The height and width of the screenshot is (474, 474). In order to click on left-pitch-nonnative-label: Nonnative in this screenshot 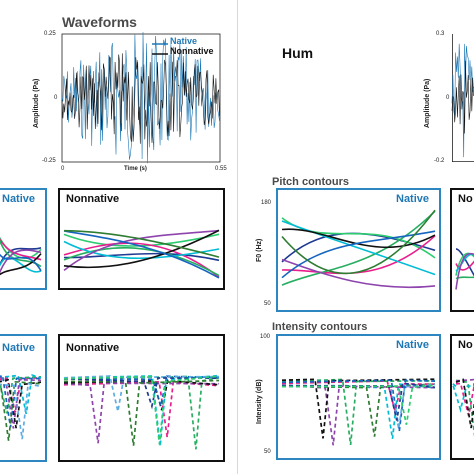, I will do `click(93, 199)`.